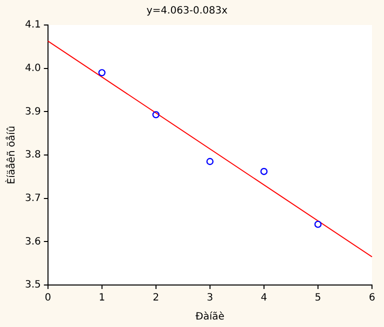 The width and height of the screenshot is (384, 327). I want to click on x-tick-label: 2, so click(156, 298).